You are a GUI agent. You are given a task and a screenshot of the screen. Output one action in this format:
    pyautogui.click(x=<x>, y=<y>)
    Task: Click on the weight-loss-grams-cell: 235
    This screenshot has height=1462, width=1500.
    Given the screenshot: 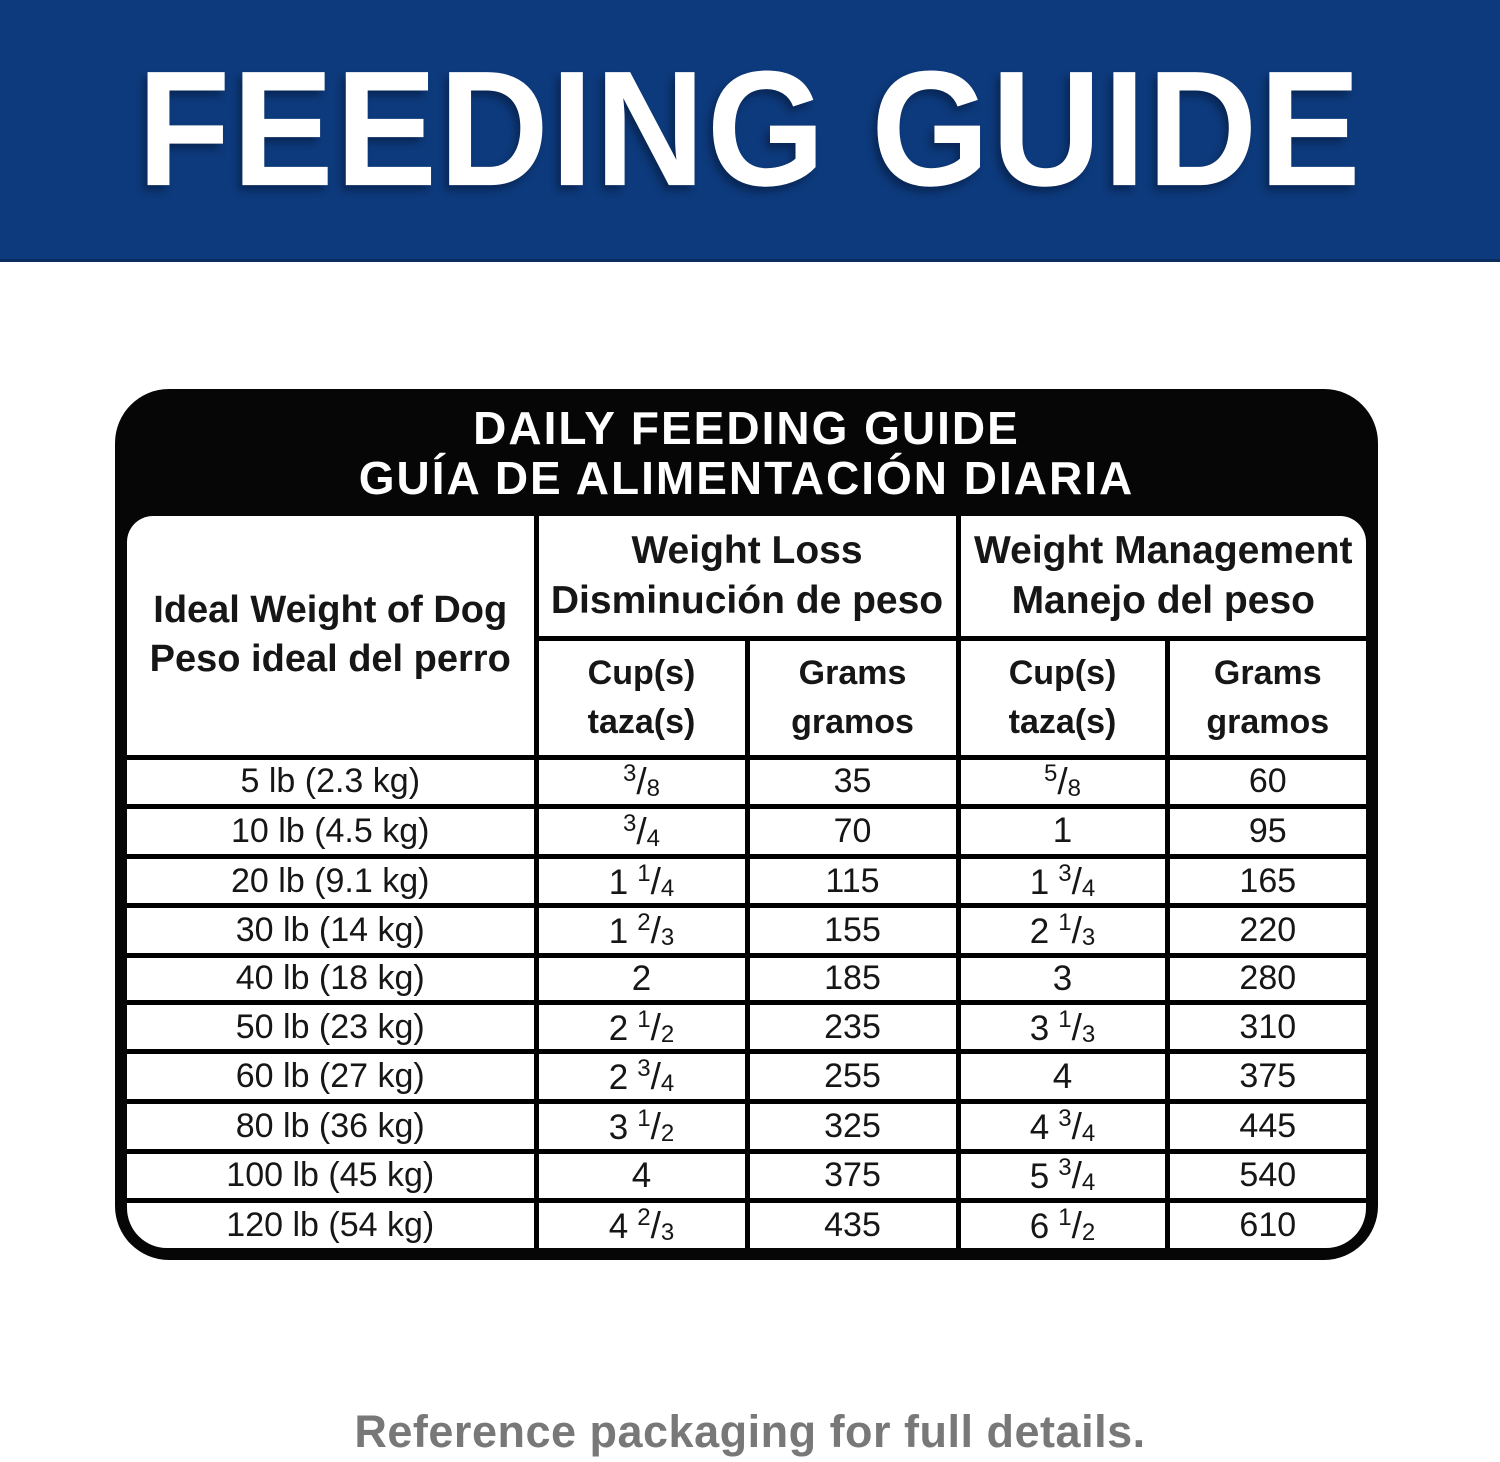 What is the action you would take?
    pyautogui.click(x=852, y=1027)
    